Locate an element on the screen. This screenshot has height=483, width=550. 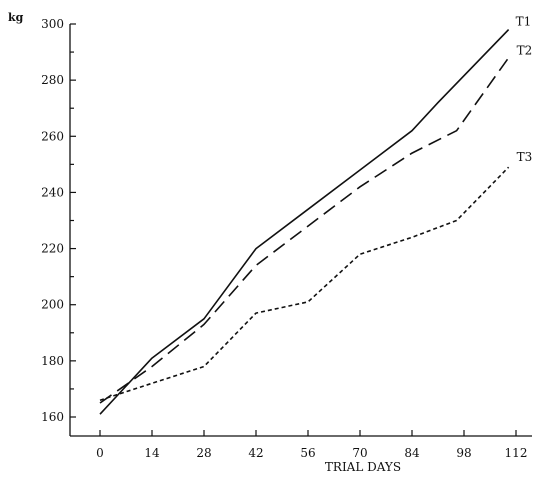
x-tick-label: 98 is located at coordinates (463, 453).